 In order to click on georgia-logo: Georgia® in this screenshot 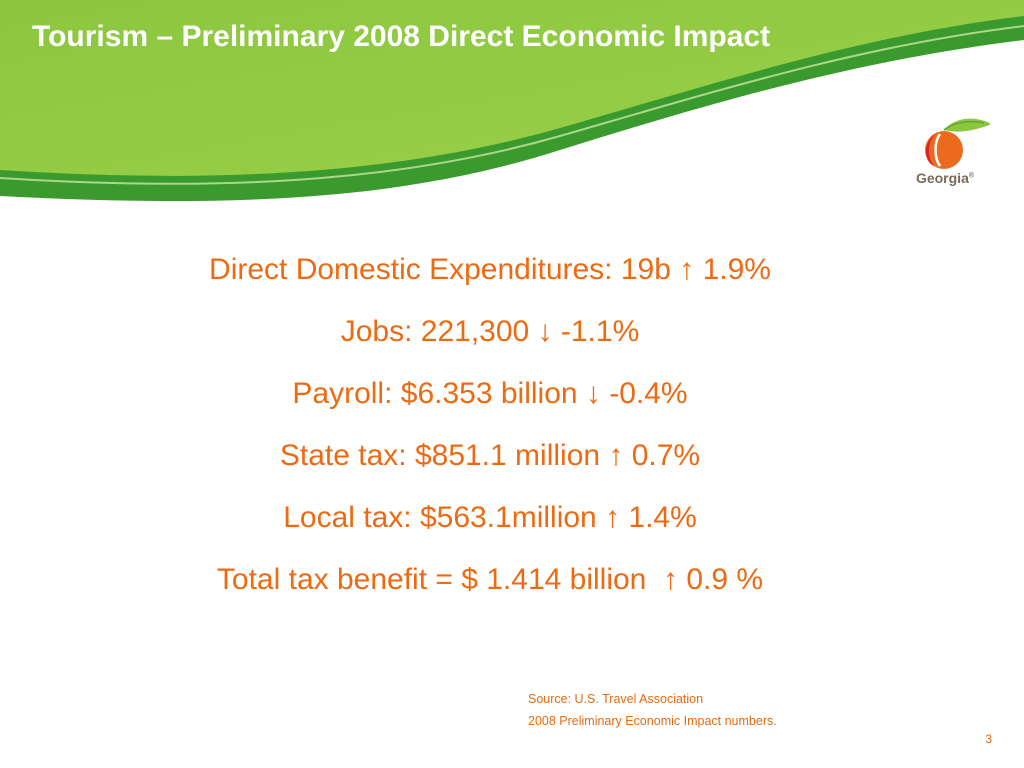, I will do `click(950, 154)`.